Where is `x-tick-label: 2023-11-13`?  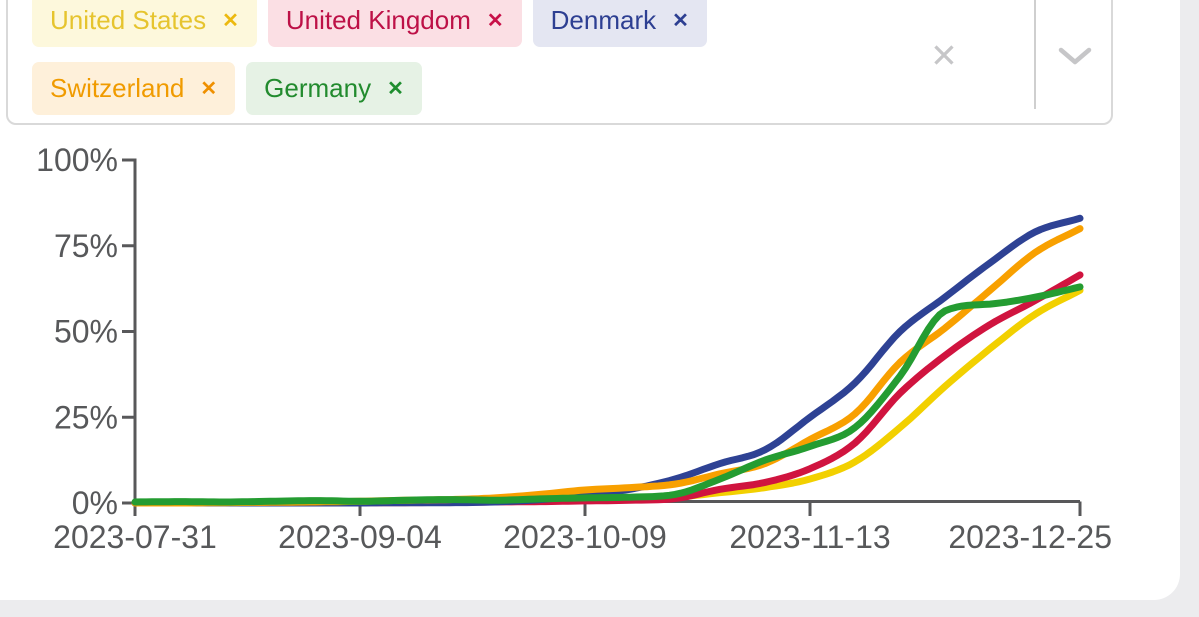
x-tick-label: 2023-11-13 is located at coordinates (809, 537).